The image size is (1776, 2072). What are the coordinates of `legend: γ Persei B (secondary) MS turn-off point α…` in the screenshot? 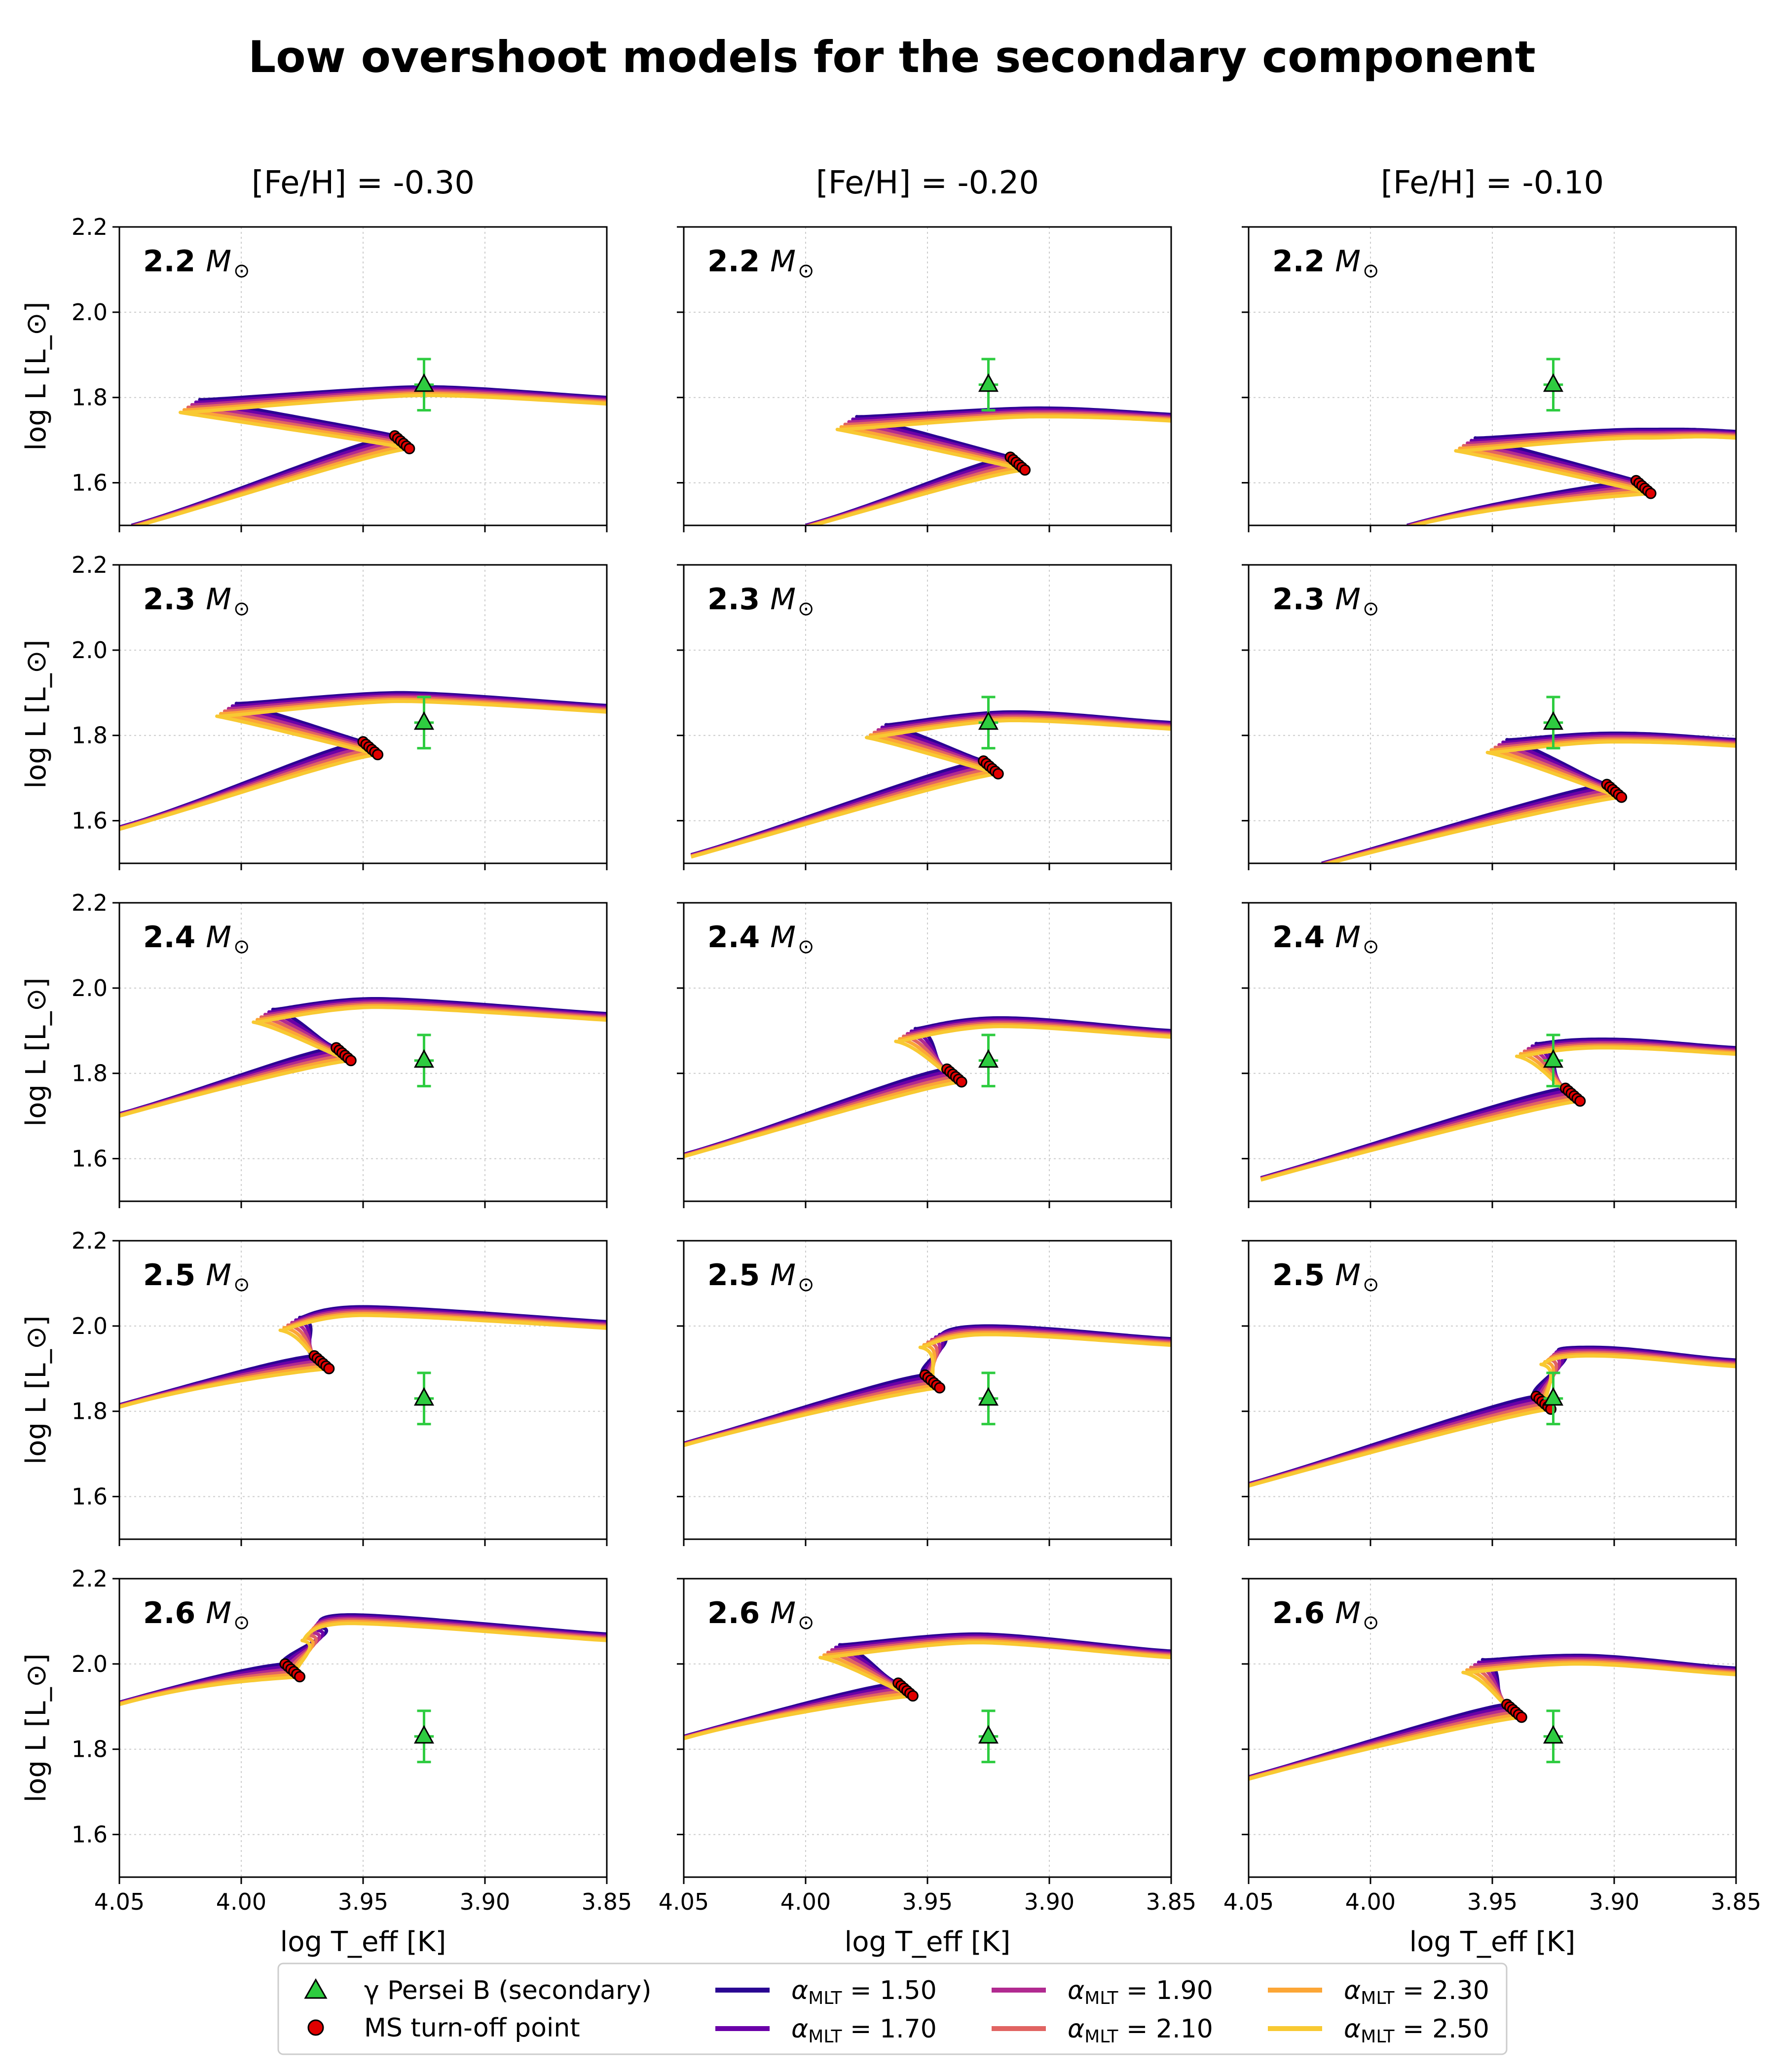 It's located at (892, 2009).